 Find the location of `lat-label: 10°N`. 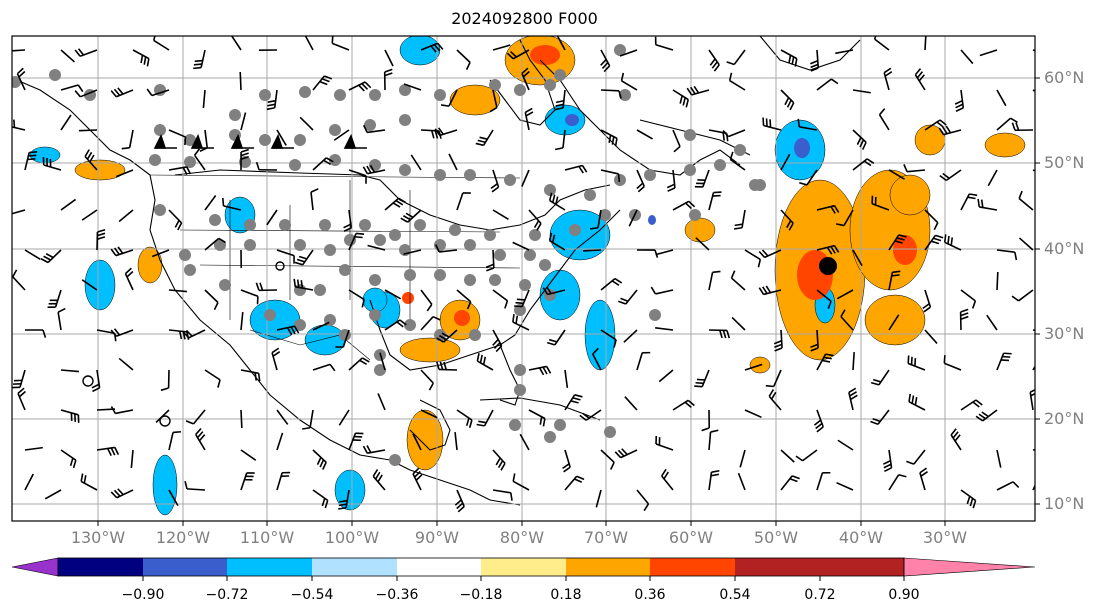

lat-label: 10°N is located at coordinates (1064, 503).